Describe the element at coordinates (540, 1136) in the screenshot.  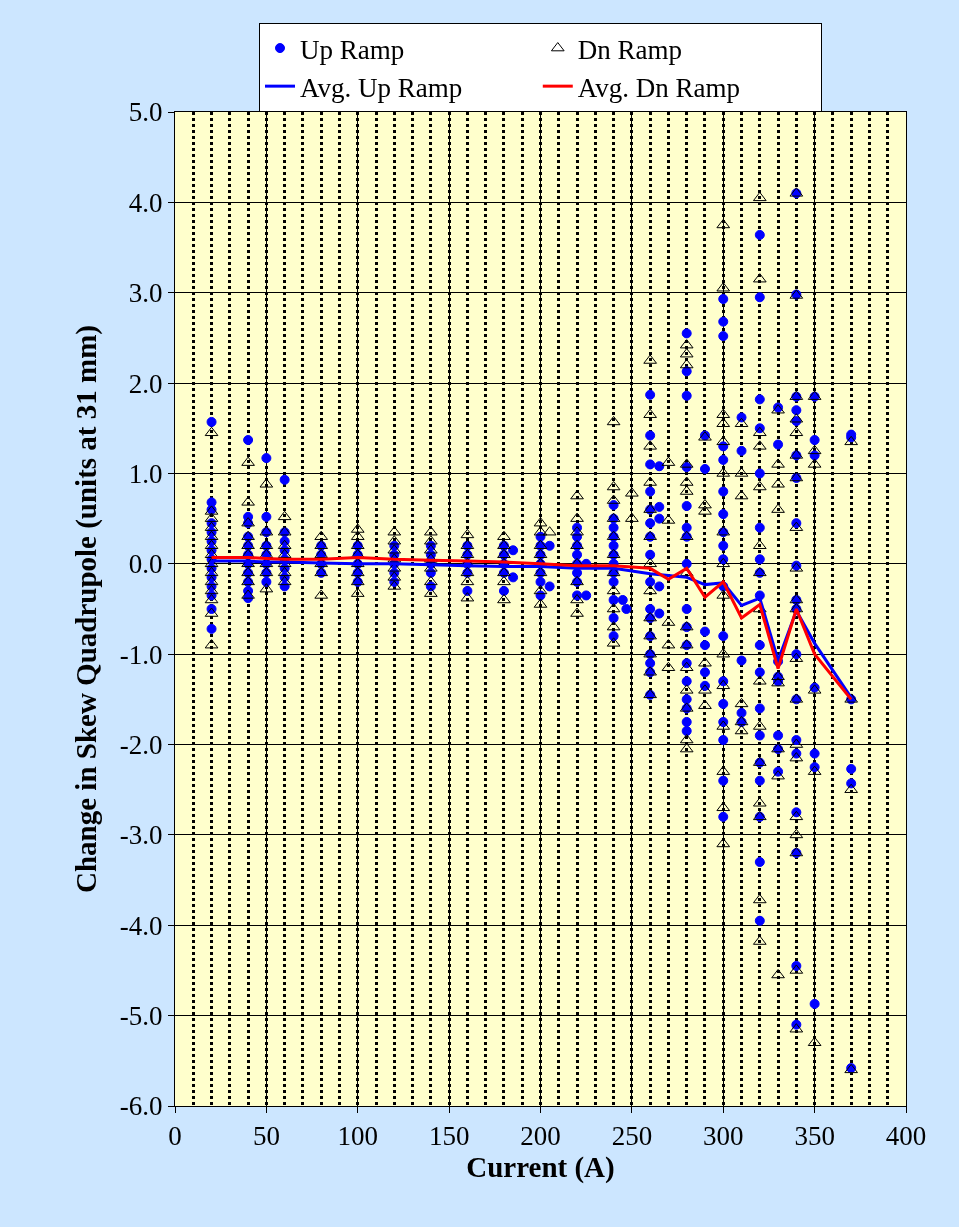
I see `x-tick-label: 200` at that location.